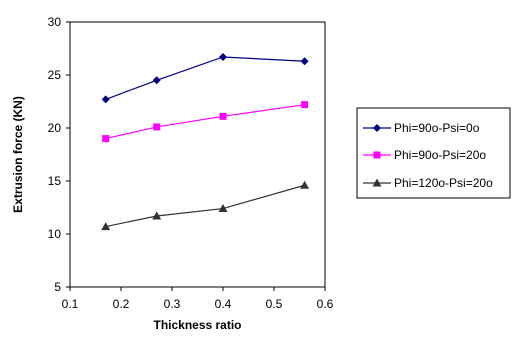 This screenshot has height=347, width=518. What do you see at coordinates (70, 304) in the screenshot?
I see `x-tick-label: 0.1` at bounding box center [70, 304].